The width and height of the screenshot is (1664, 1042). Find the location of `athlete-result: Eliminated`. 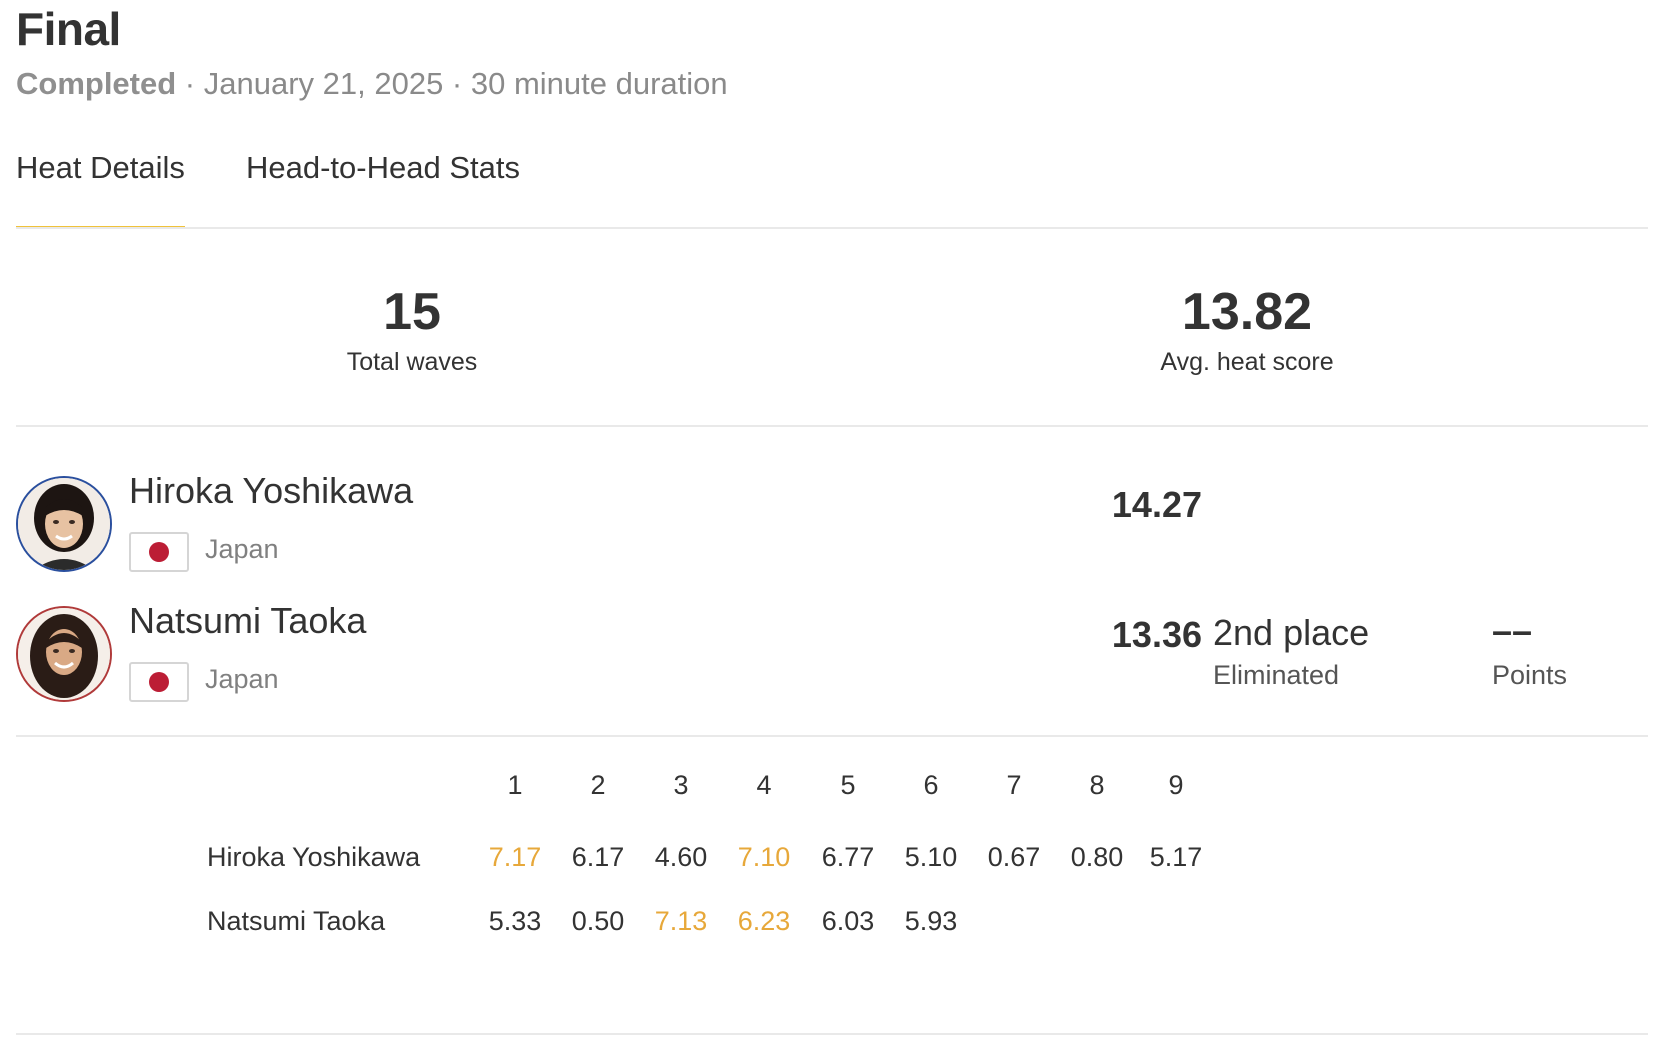

athlete-result: Eliminated is located at coordinates (1276, 675).